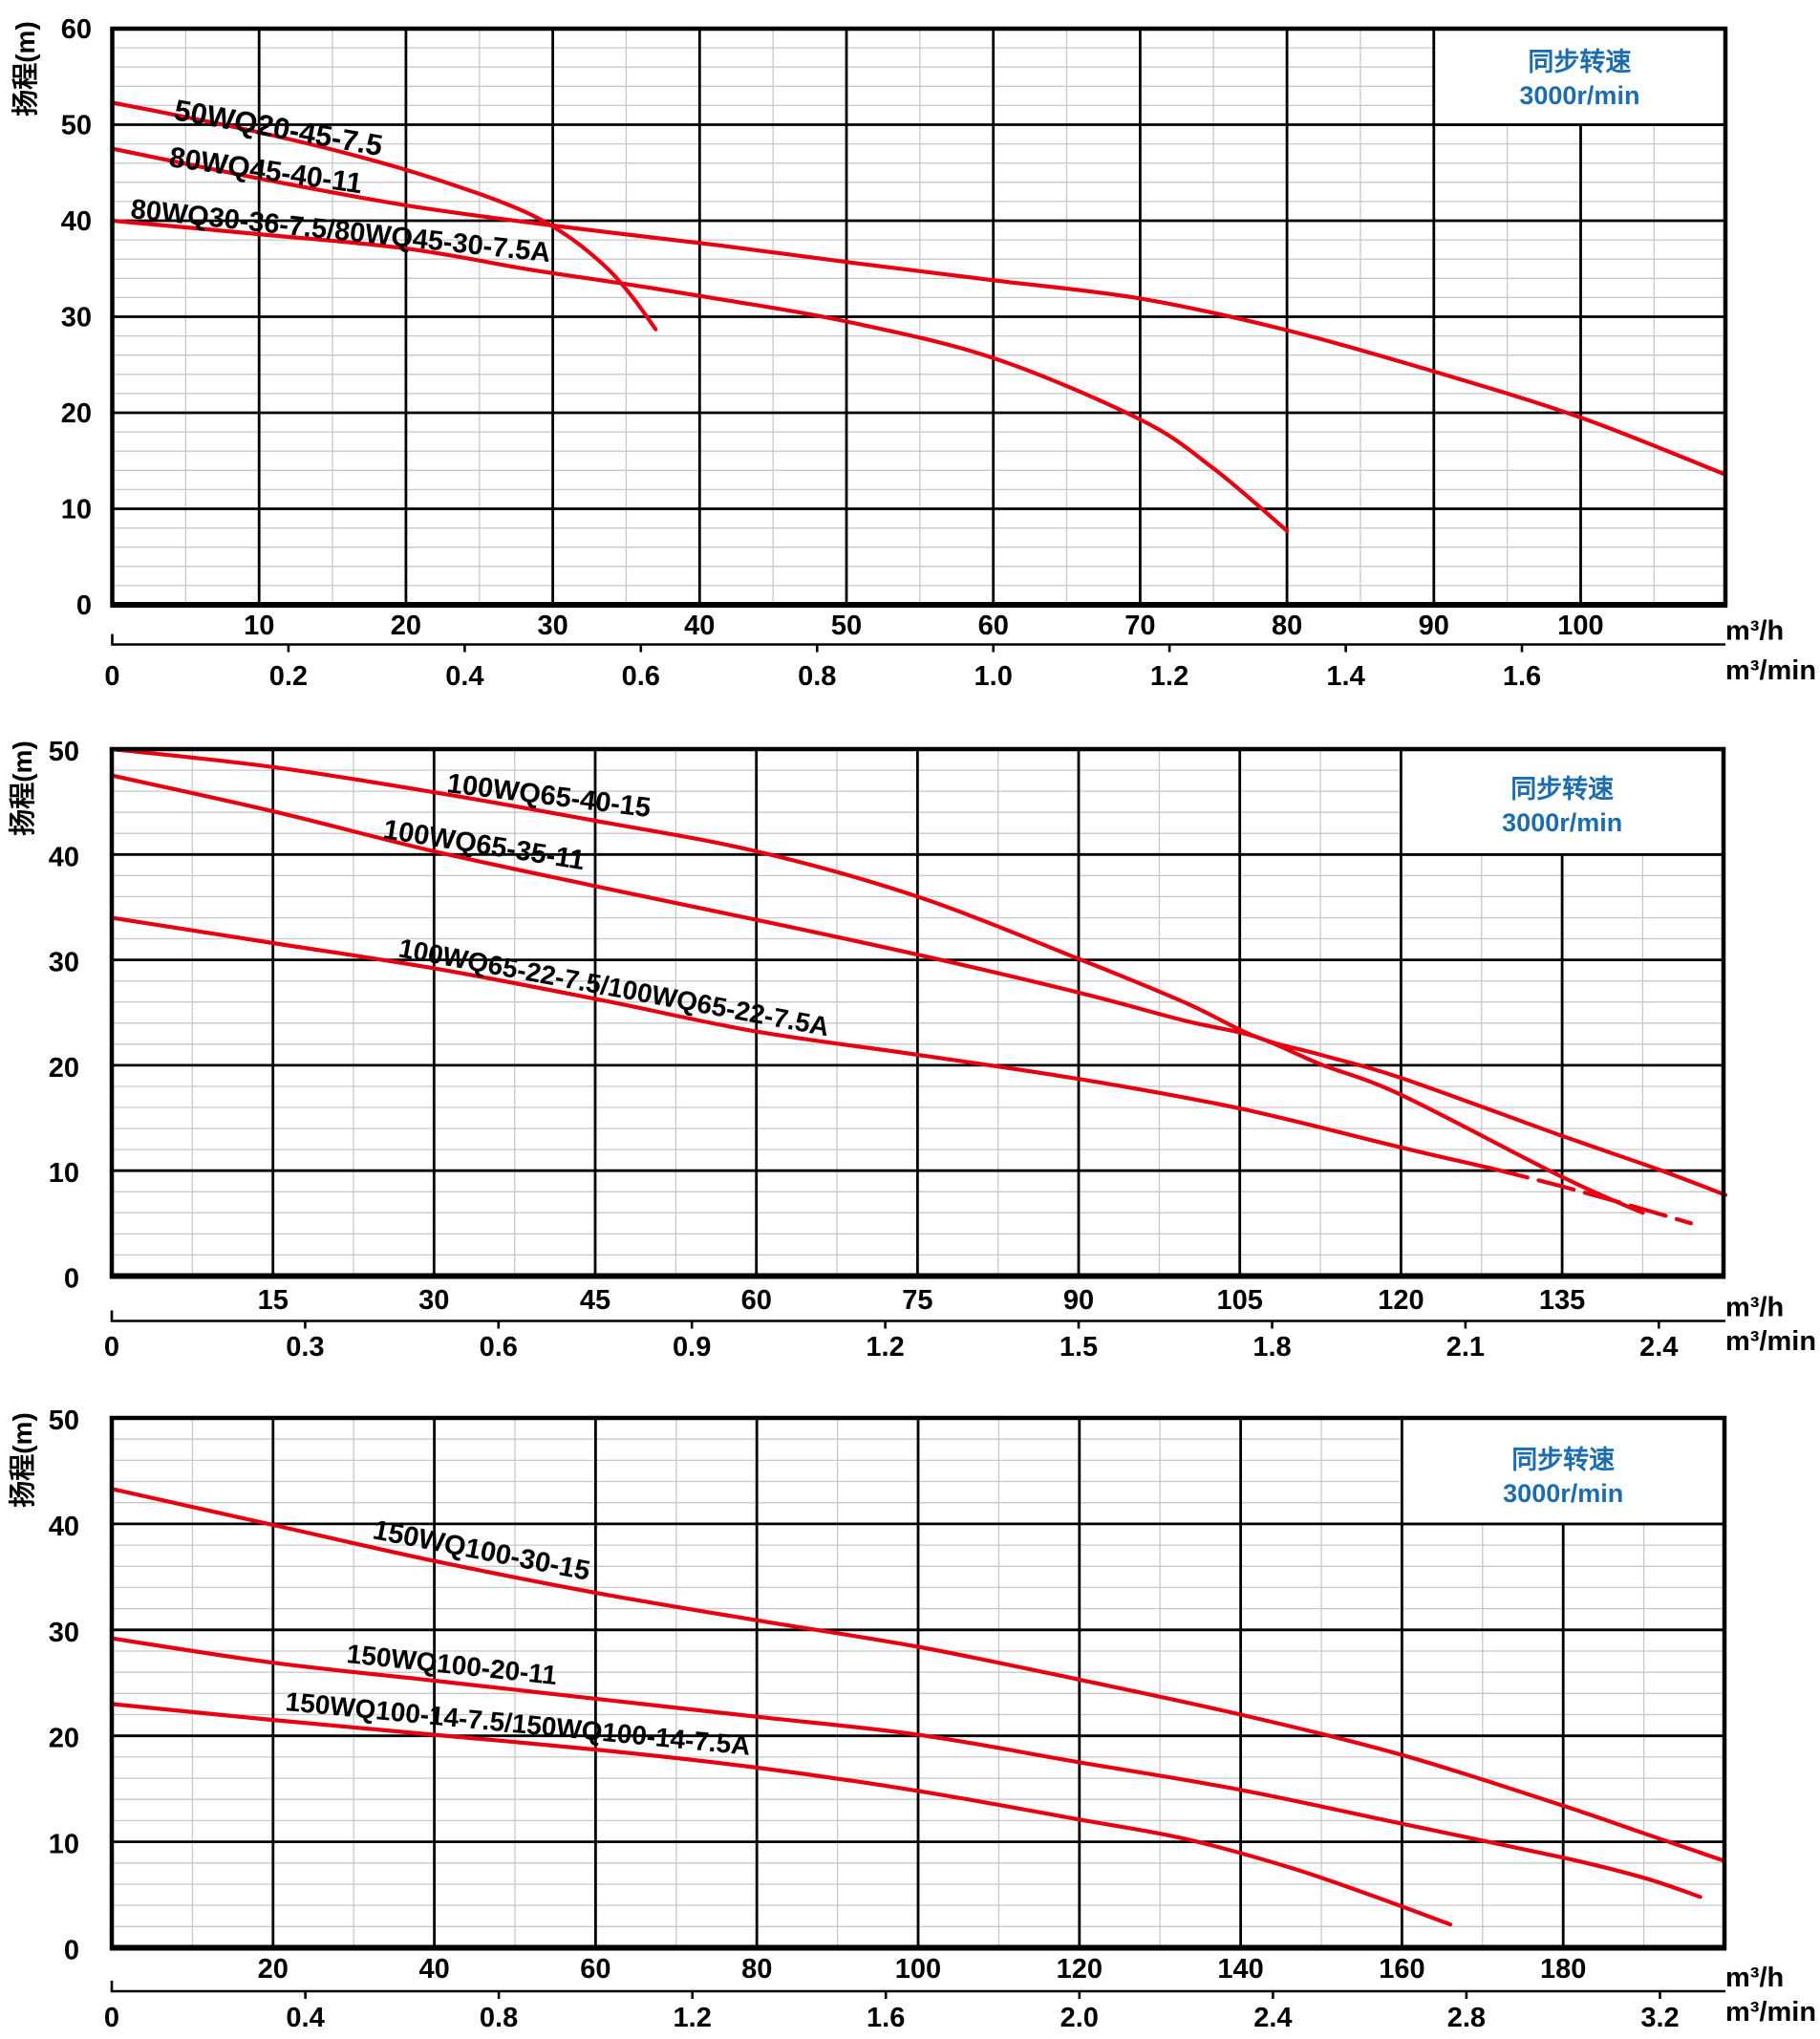 This screenshot has height=2039, width=1820. What do you see at coordinates (994, 677) in the screenshot?
I see `svg-text: 1.0` at bounding box center [994, 677].